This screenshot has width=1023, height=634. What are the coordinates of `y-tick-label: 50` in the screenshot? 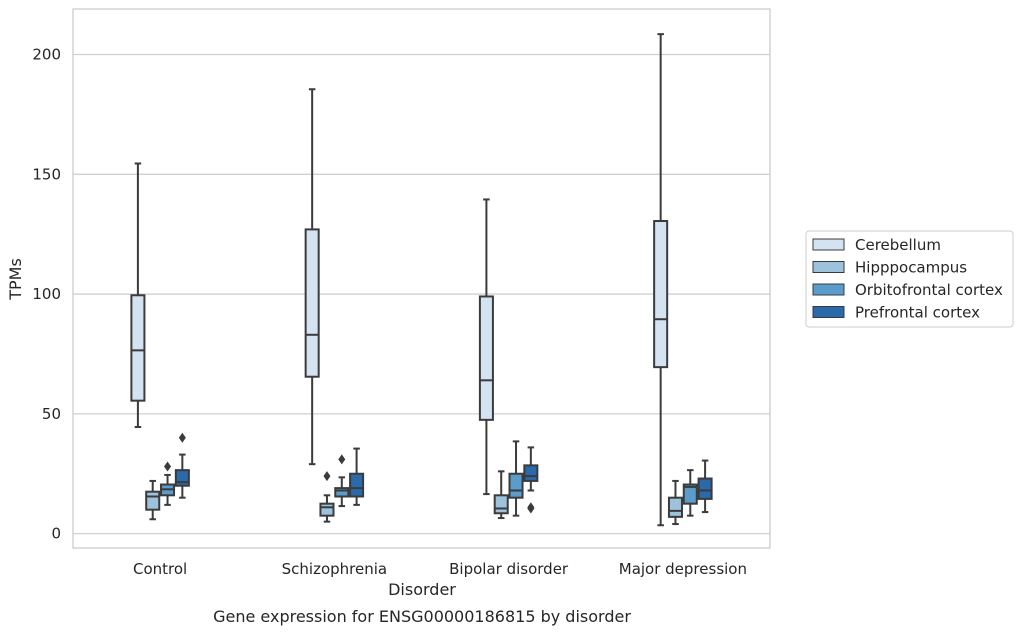 It's located at (51, 414).